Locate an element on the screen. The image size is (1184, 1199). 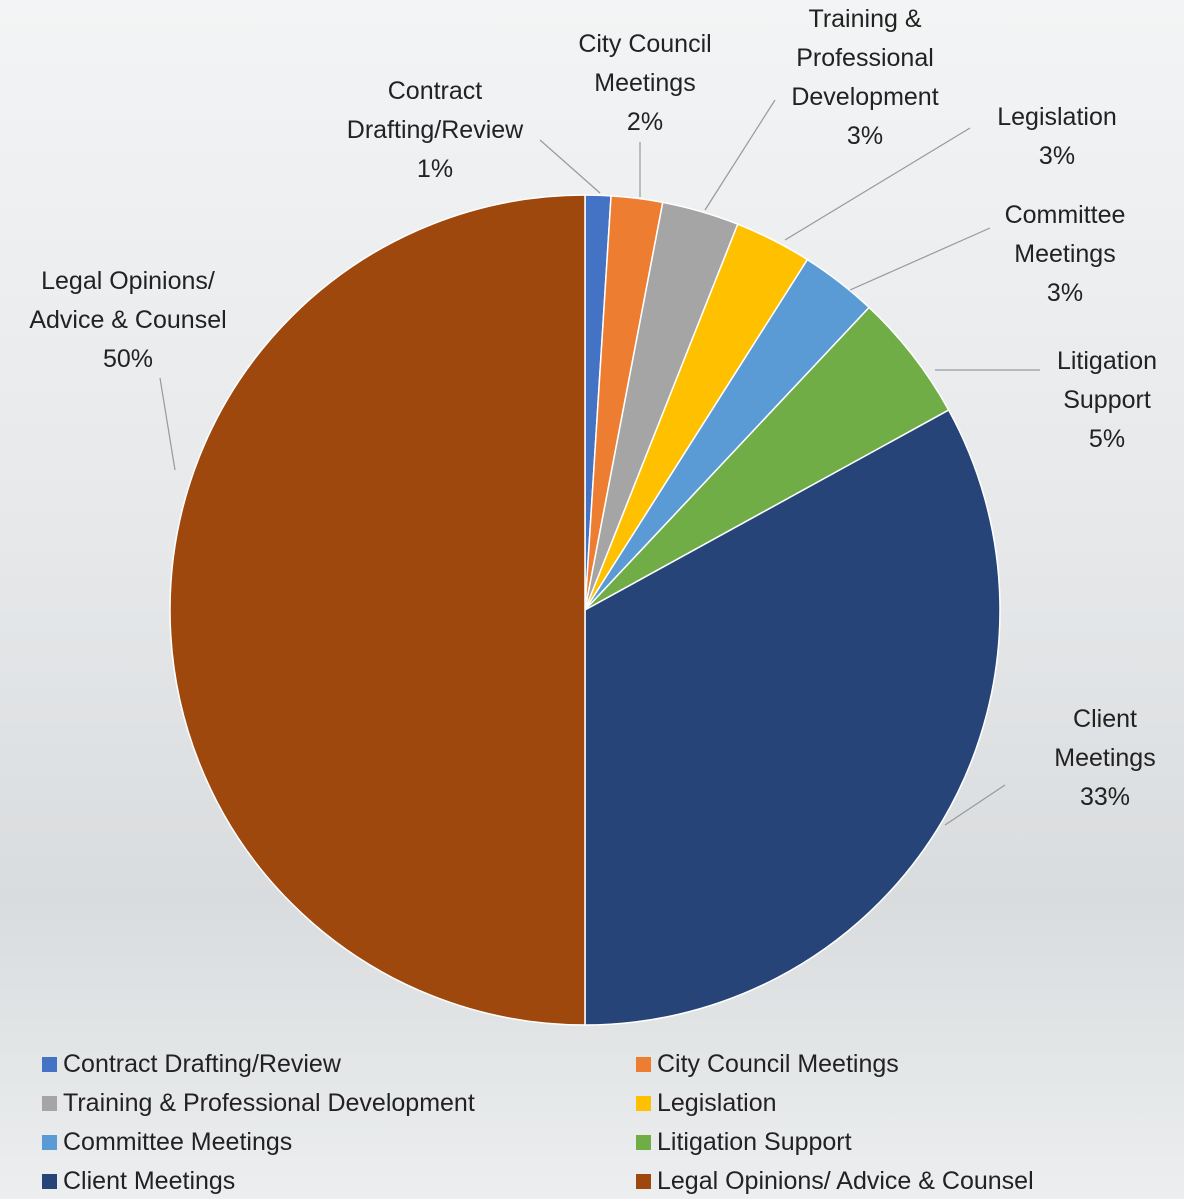
legend-label: Training & Professional Development is located at coordinates (269, 1103).